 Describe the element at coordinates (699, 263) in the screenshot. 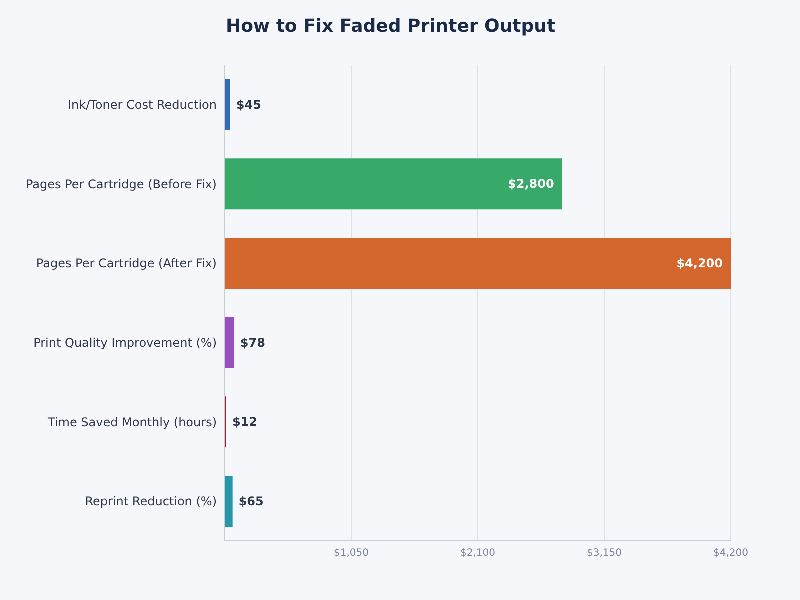

I see `data-label: $4,200` at that location.